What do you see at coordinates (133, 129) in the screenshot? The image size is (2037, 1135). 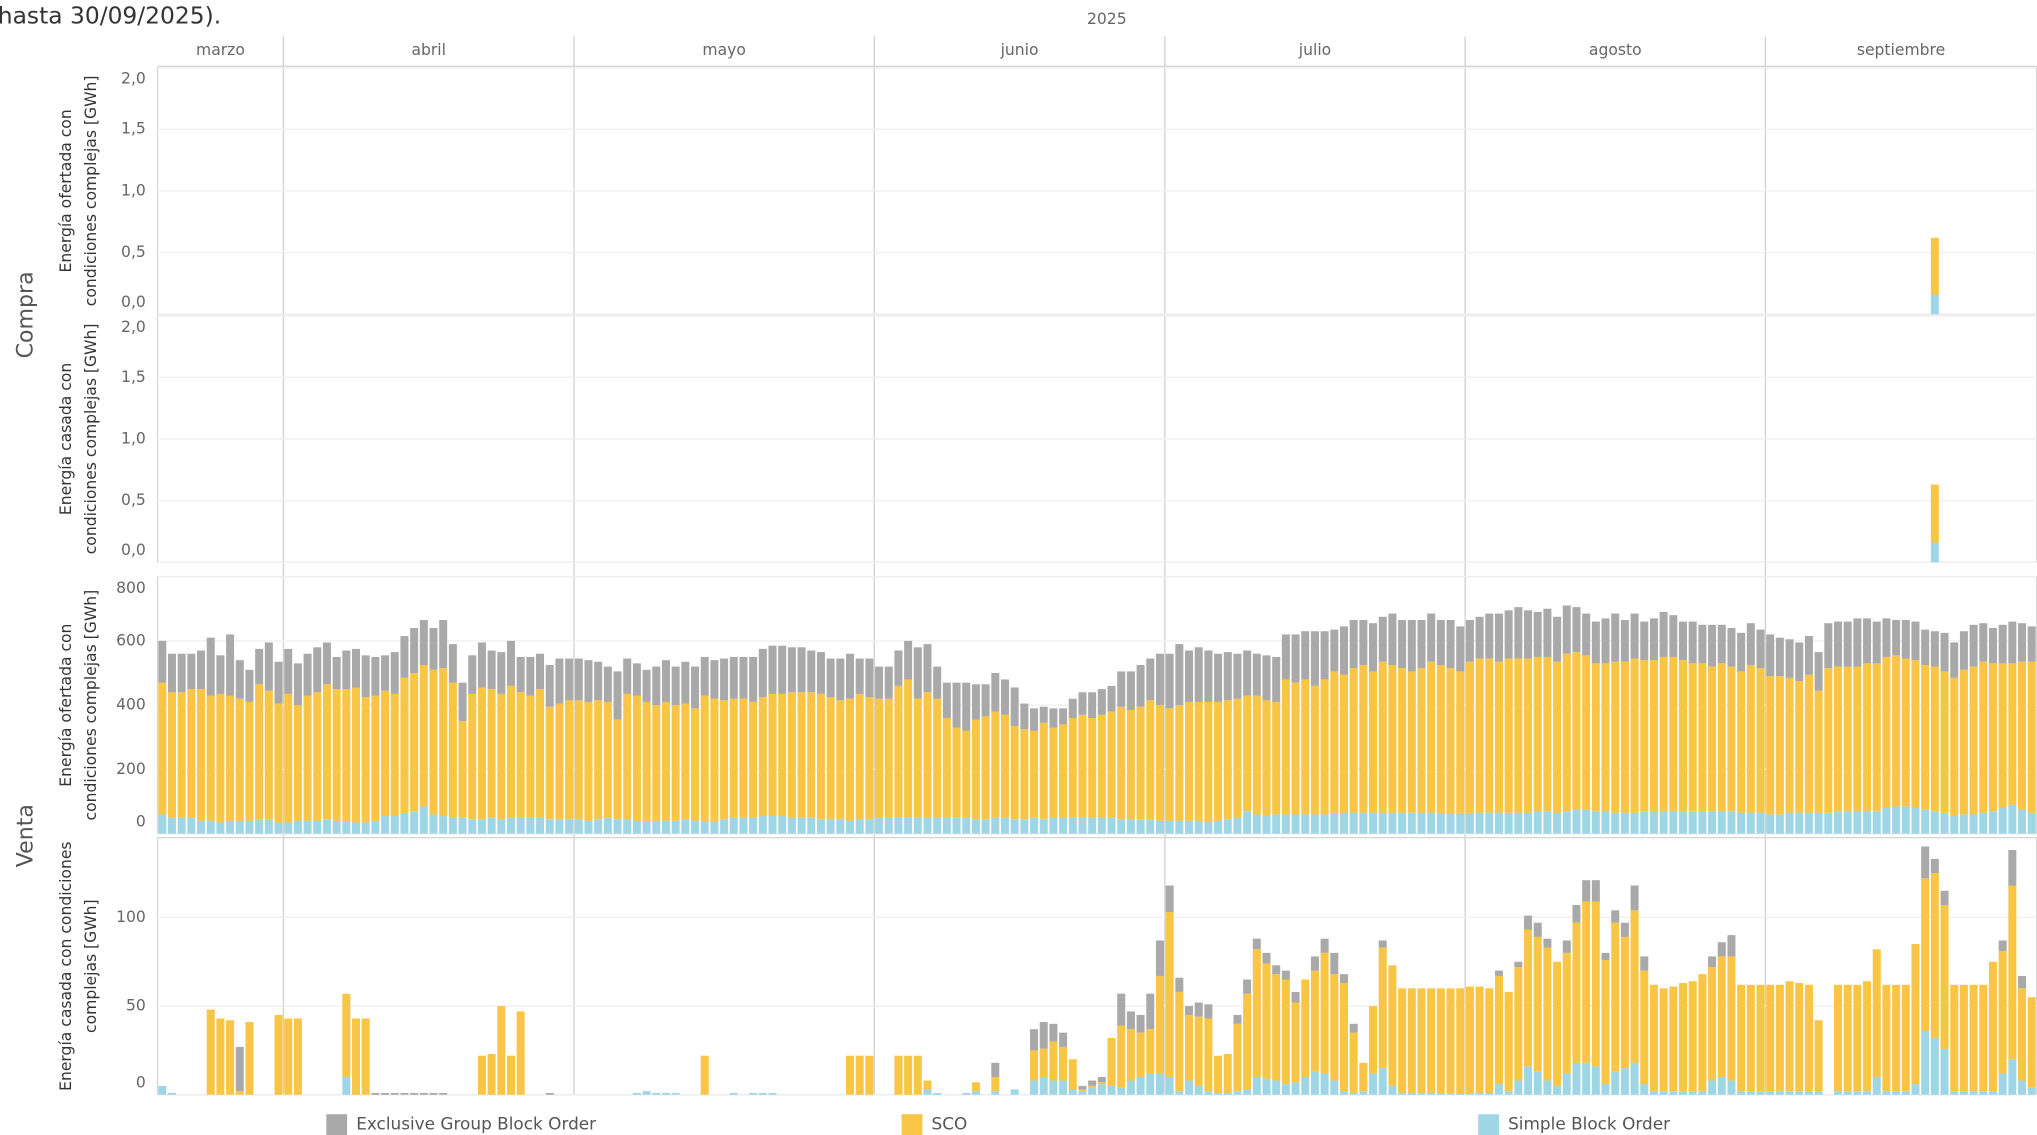 I see `y-tick-label: 1,5` at bounding box center [133, 129].